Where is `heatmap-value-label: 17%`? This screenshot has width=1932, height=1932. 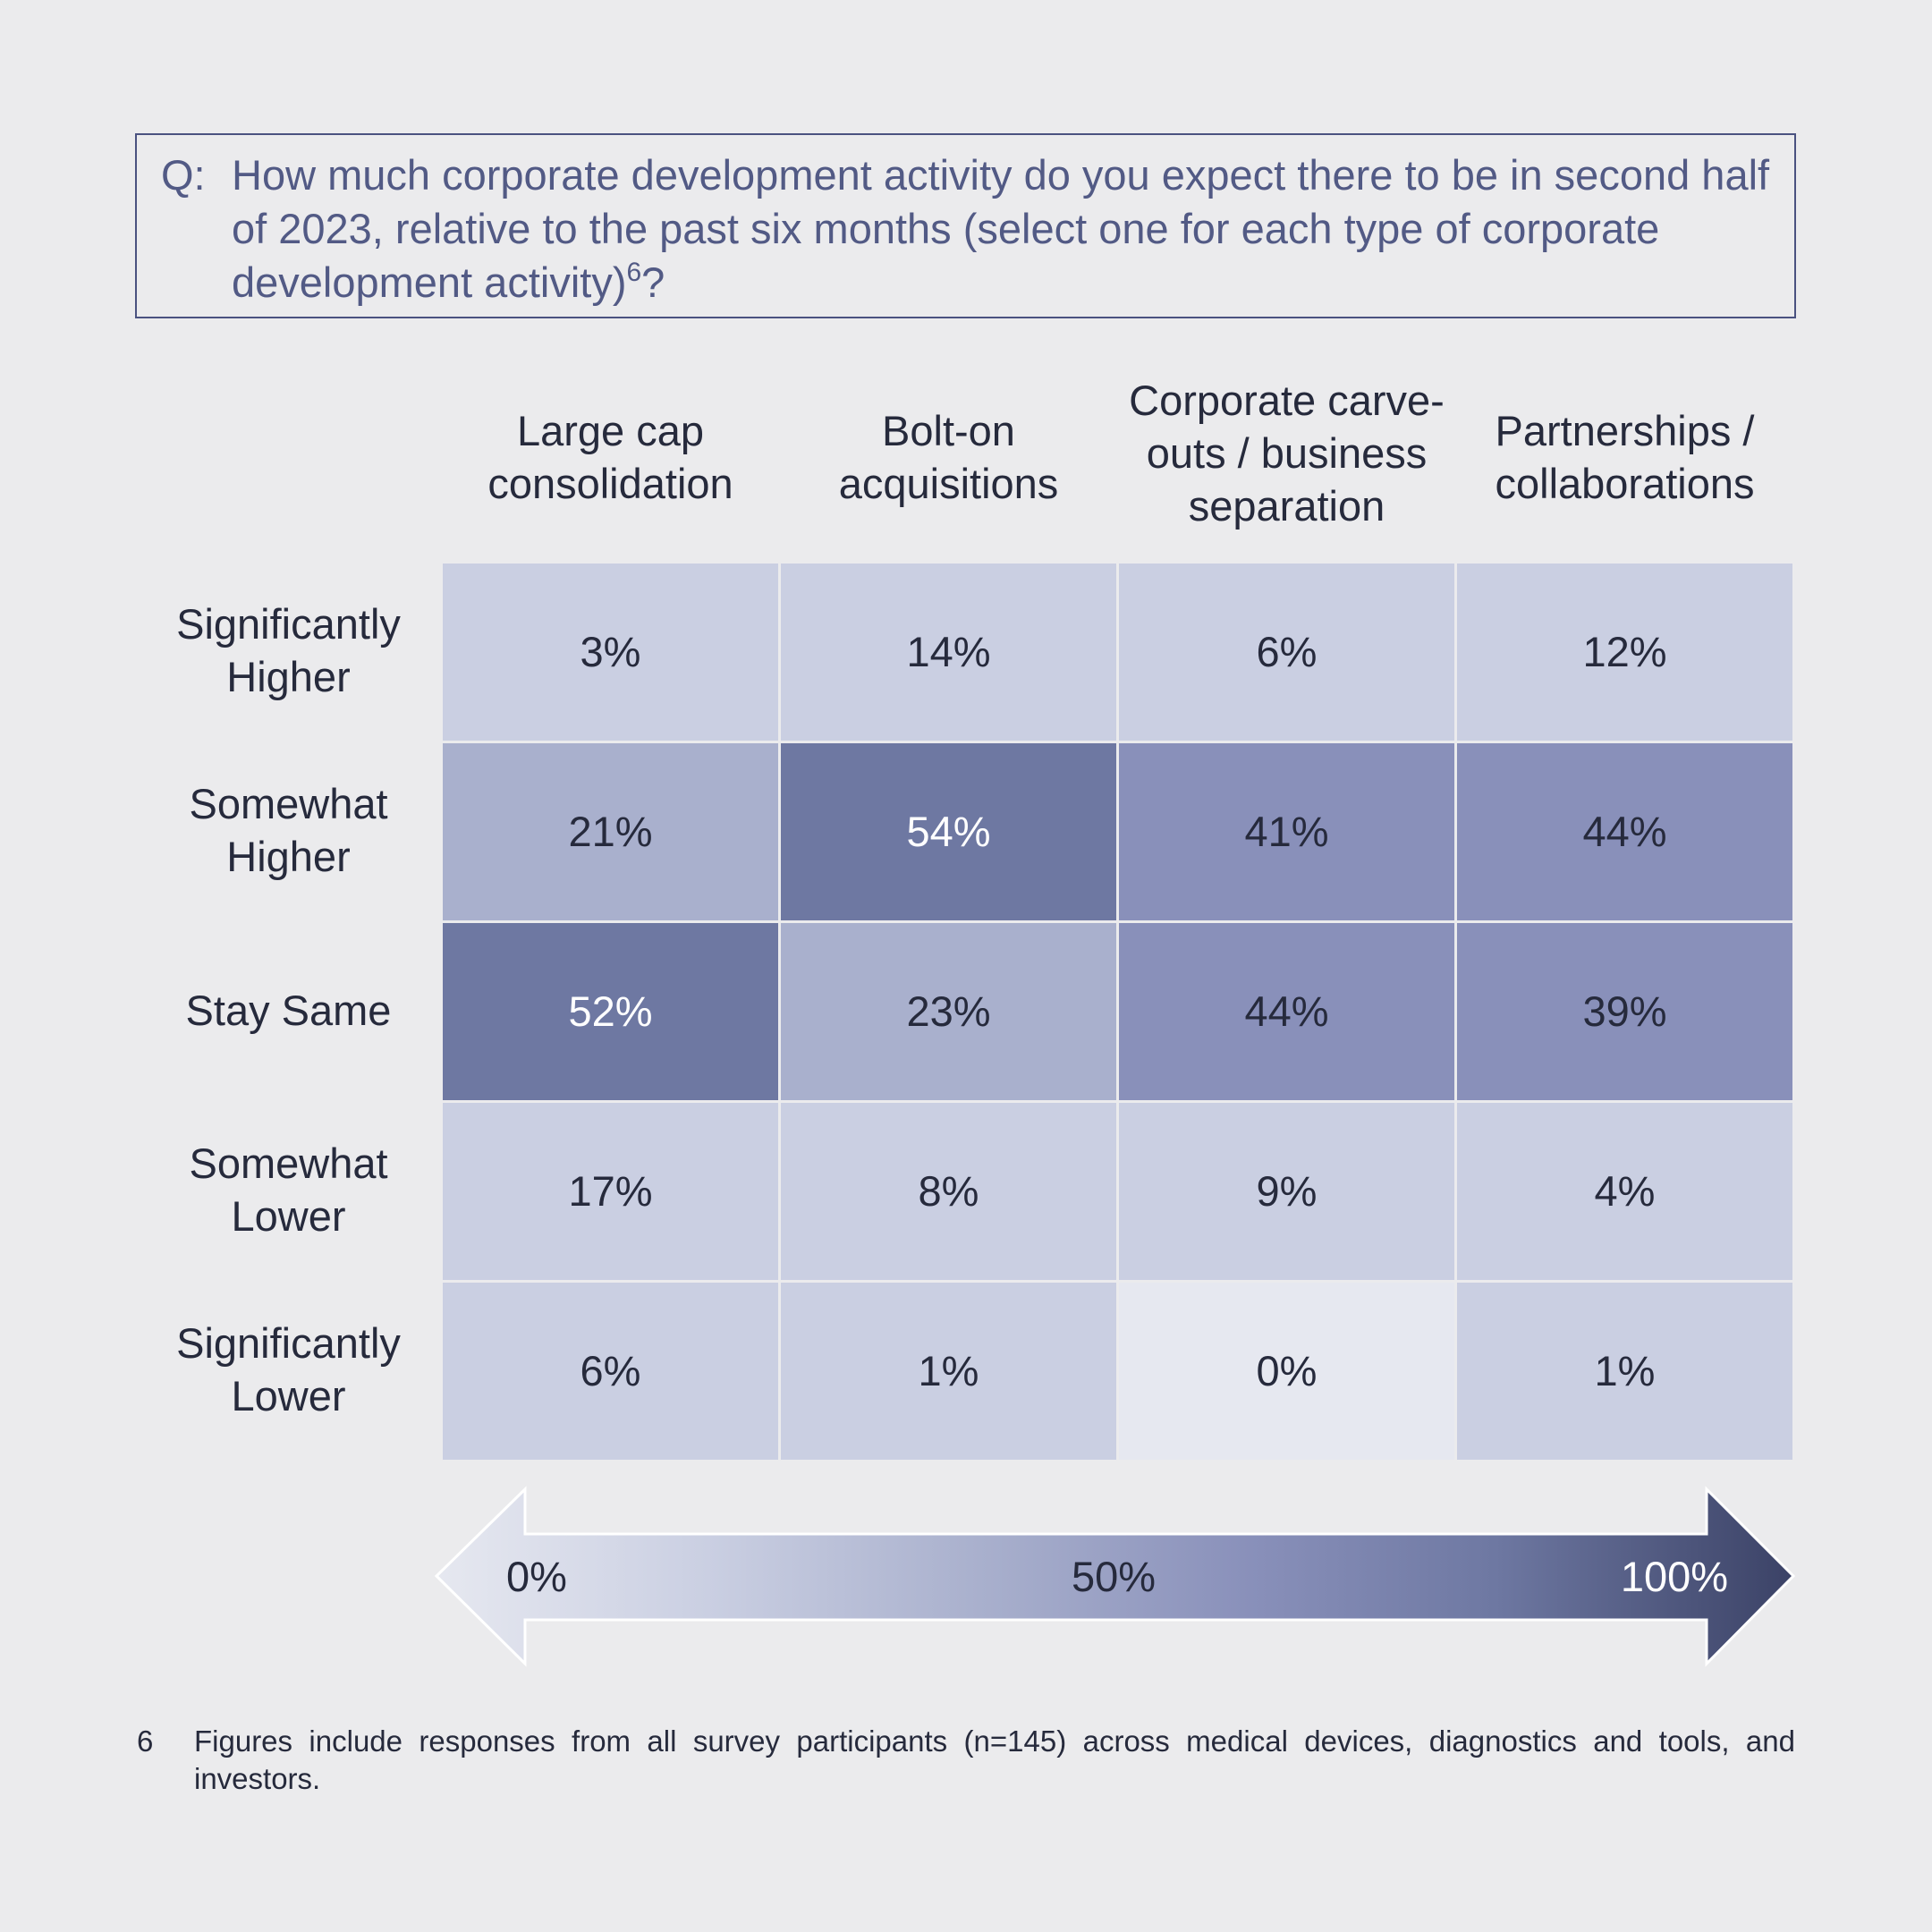
heatmap-value-label: 17% is located at coordinates (610, 1191).